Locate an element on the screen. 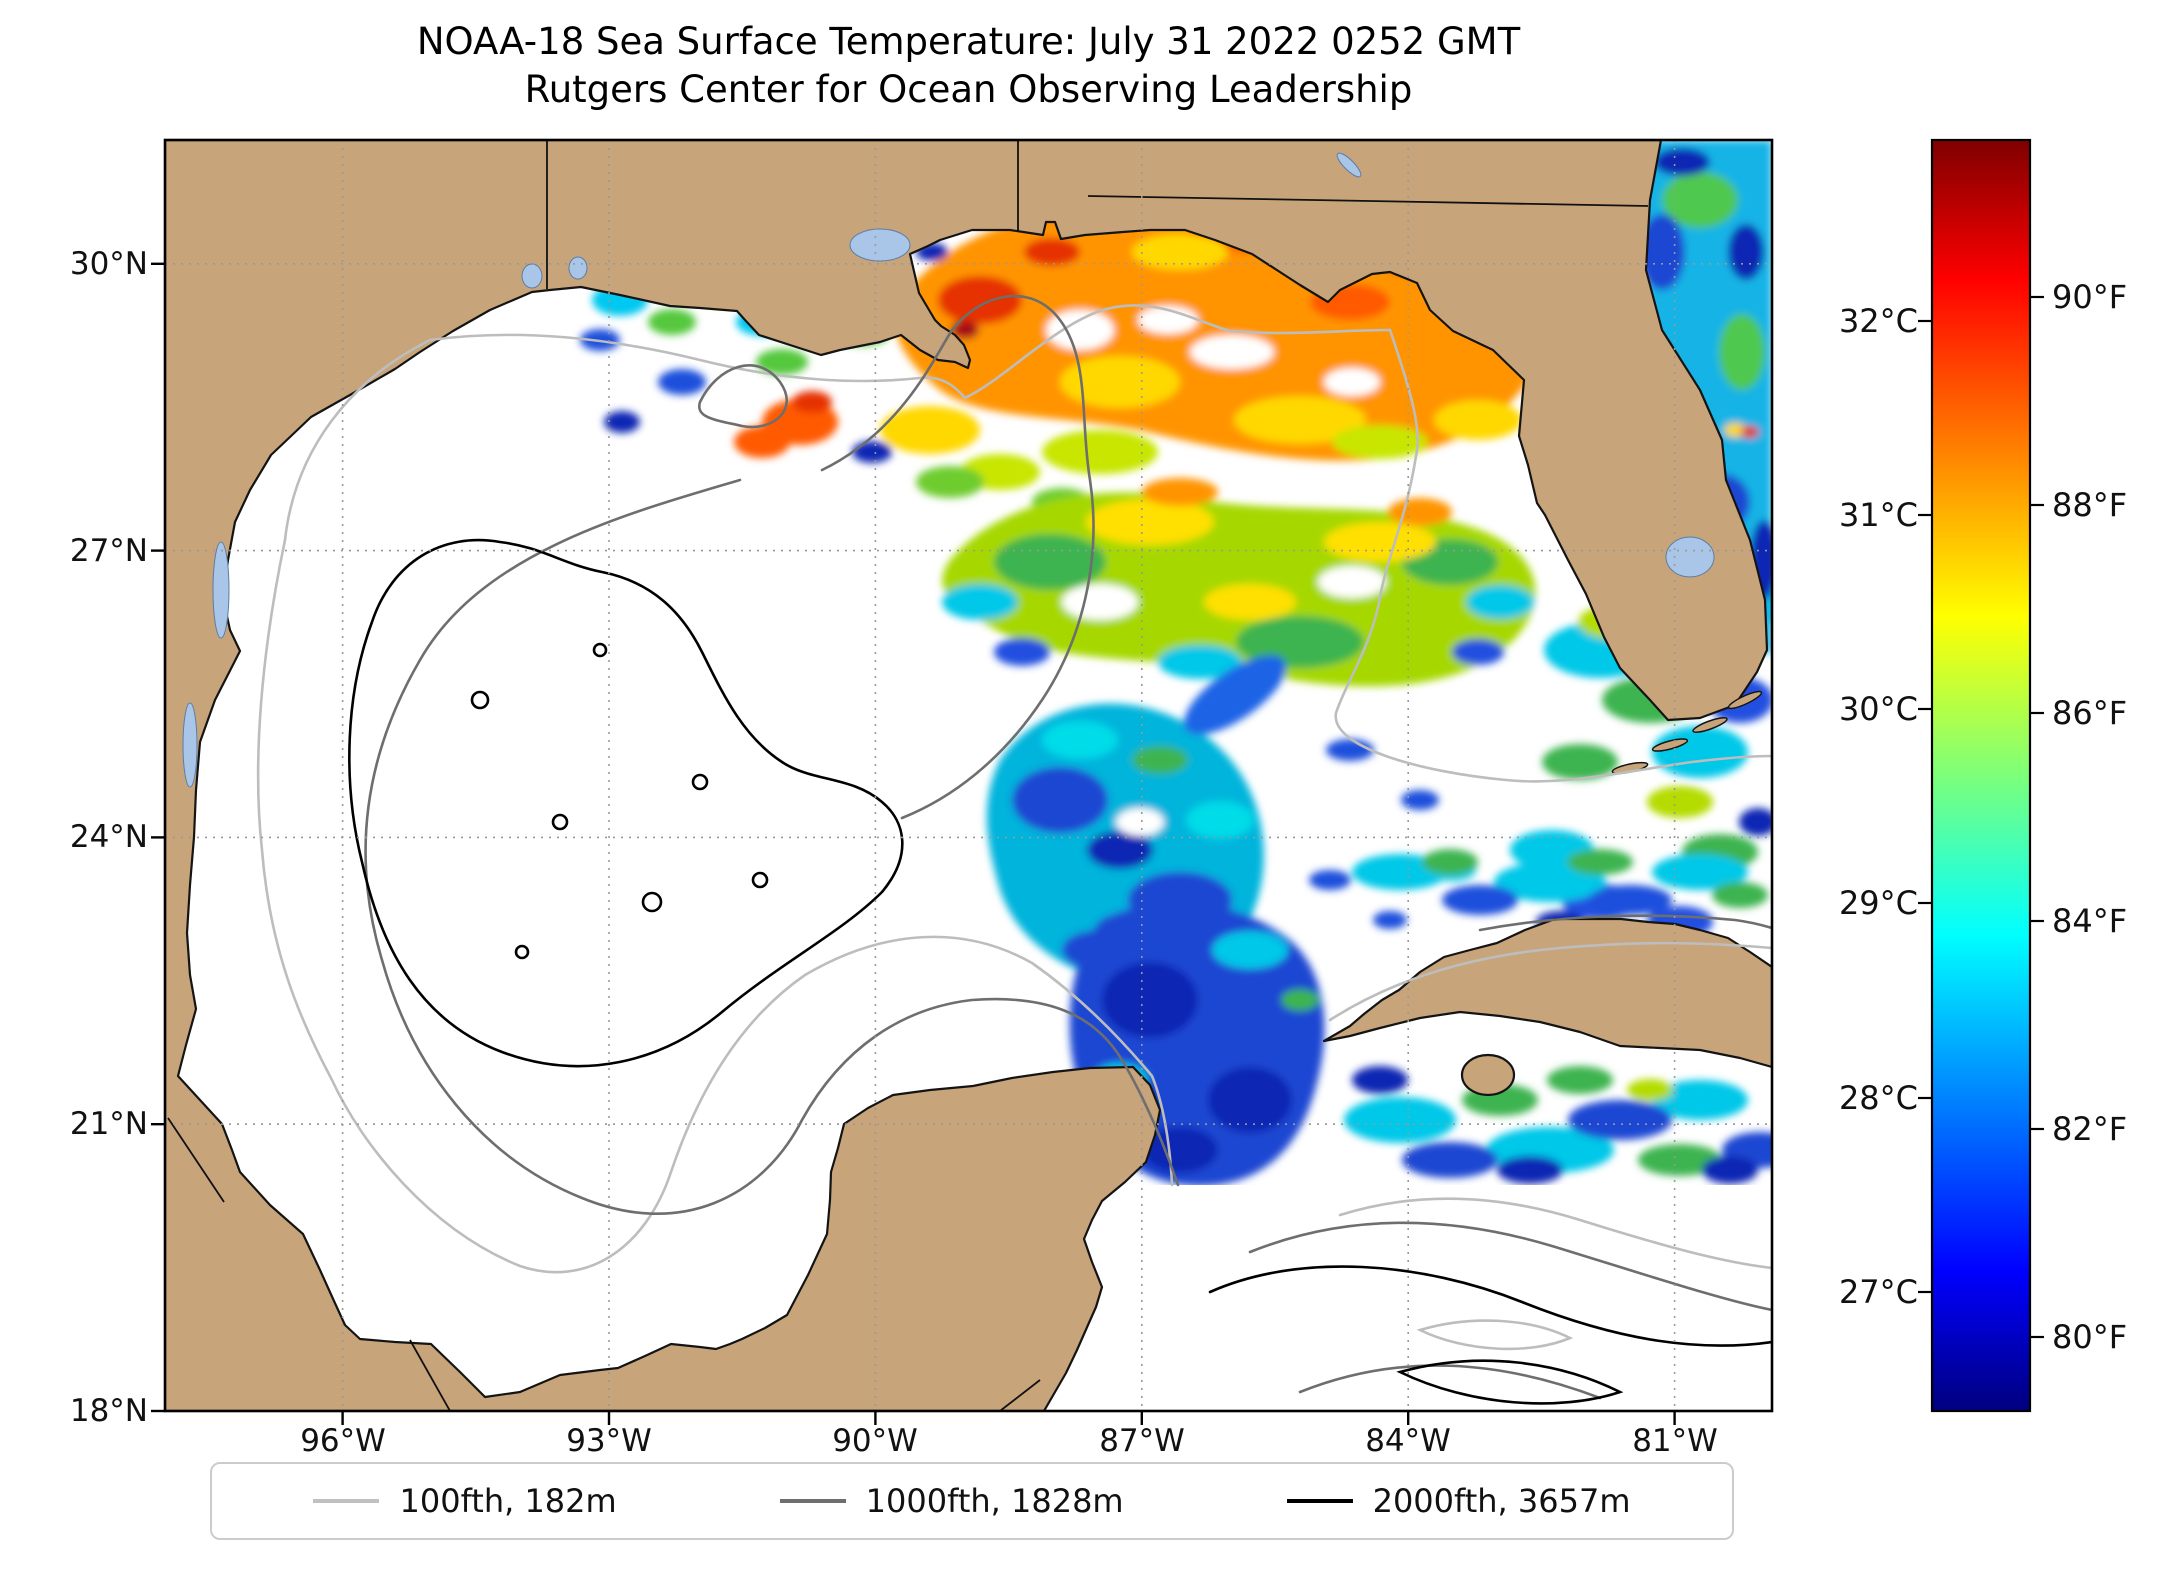  legend-line-100fth is located at coordinates (346, 1501).